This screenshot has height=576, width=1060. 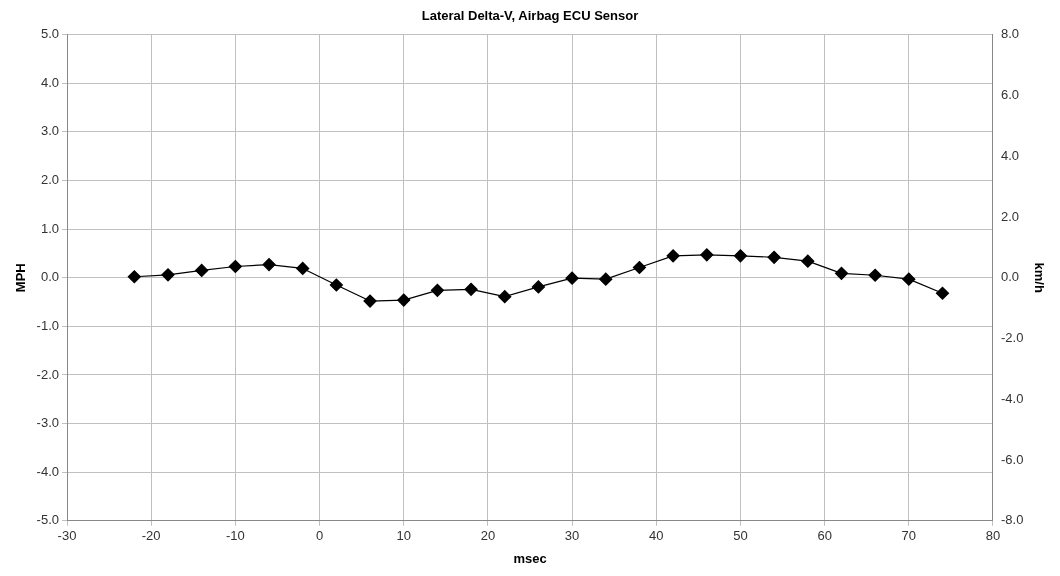 I want to click on y2-tick-label: 8.0, so click(x=1010, y=34).